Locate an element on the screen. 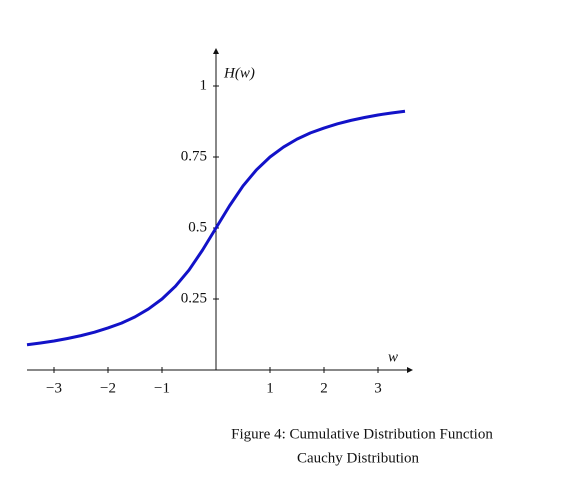 This screenshot has width=578, height=503. y-tick-label: 1 is located at coordinates (204, 85).